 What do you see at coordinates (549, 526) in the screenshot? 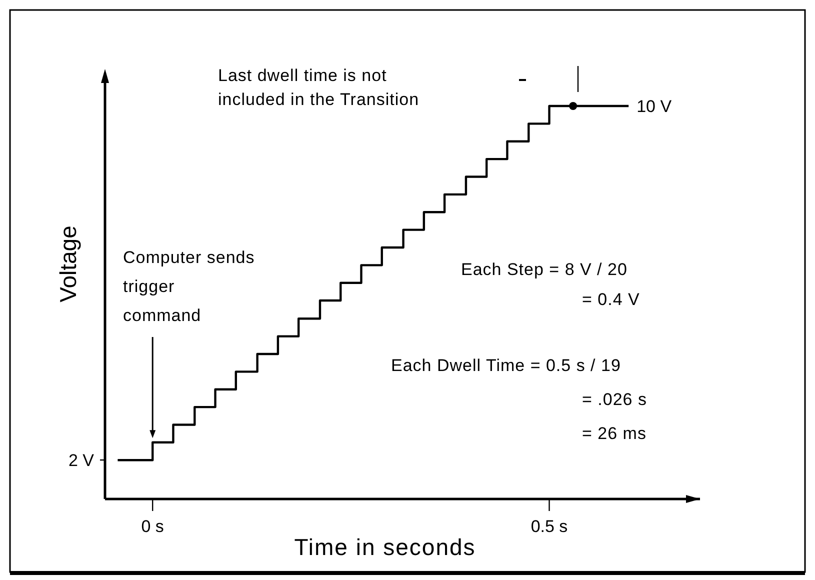
I see `x-tick-label: 0.5 s` at bounding box center [549, 526].